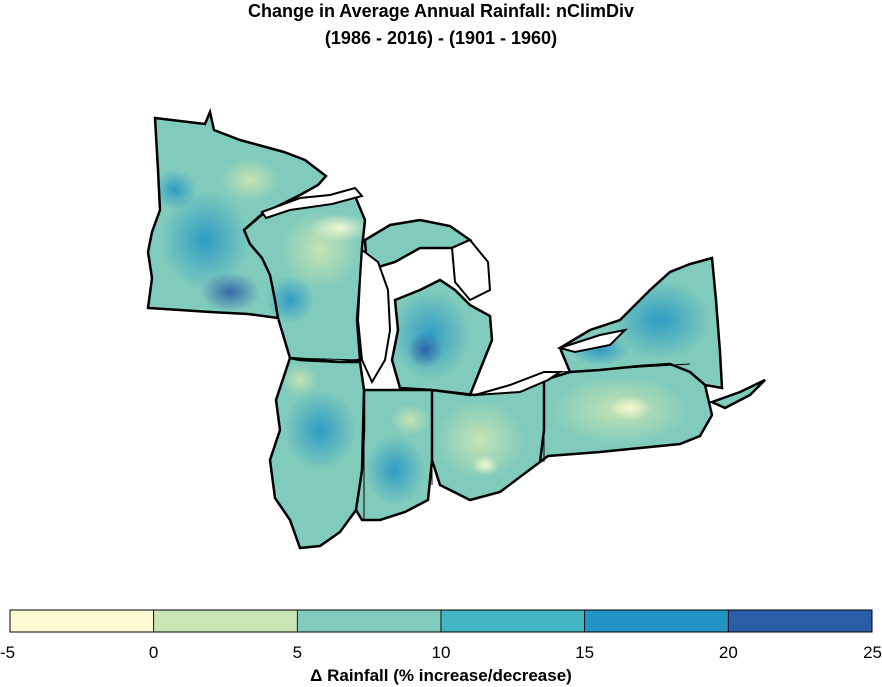 Image resolution: width=882 pixels, height=687 pixels. What do you see at coordinates (250, 180) in the screenshot?
I see `minnesota-low-area` at bounding box center [250, 180].